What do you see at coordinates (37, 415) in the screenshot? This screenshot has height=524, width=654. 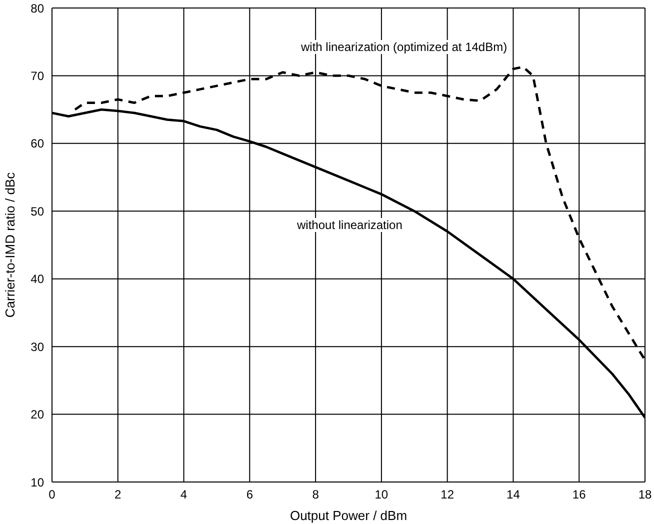 I see `y-tick-label: 20` at bounding box center [37, 415].